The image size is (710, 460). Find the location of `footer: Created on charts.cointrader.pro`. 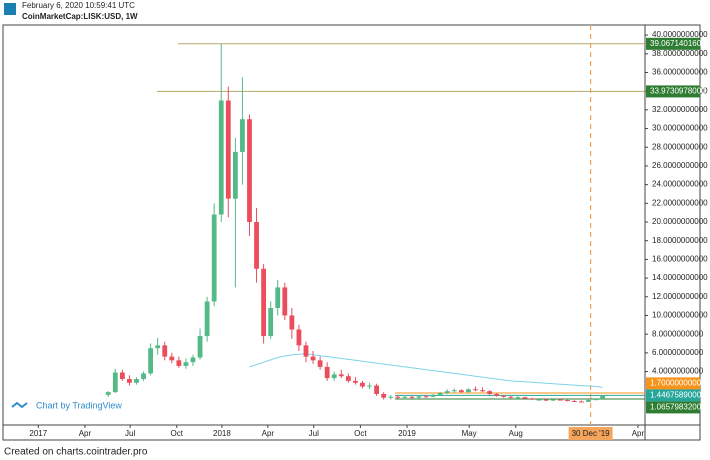

footer: Created on charts.cointrader.pro is located at coordinates (76, 452).